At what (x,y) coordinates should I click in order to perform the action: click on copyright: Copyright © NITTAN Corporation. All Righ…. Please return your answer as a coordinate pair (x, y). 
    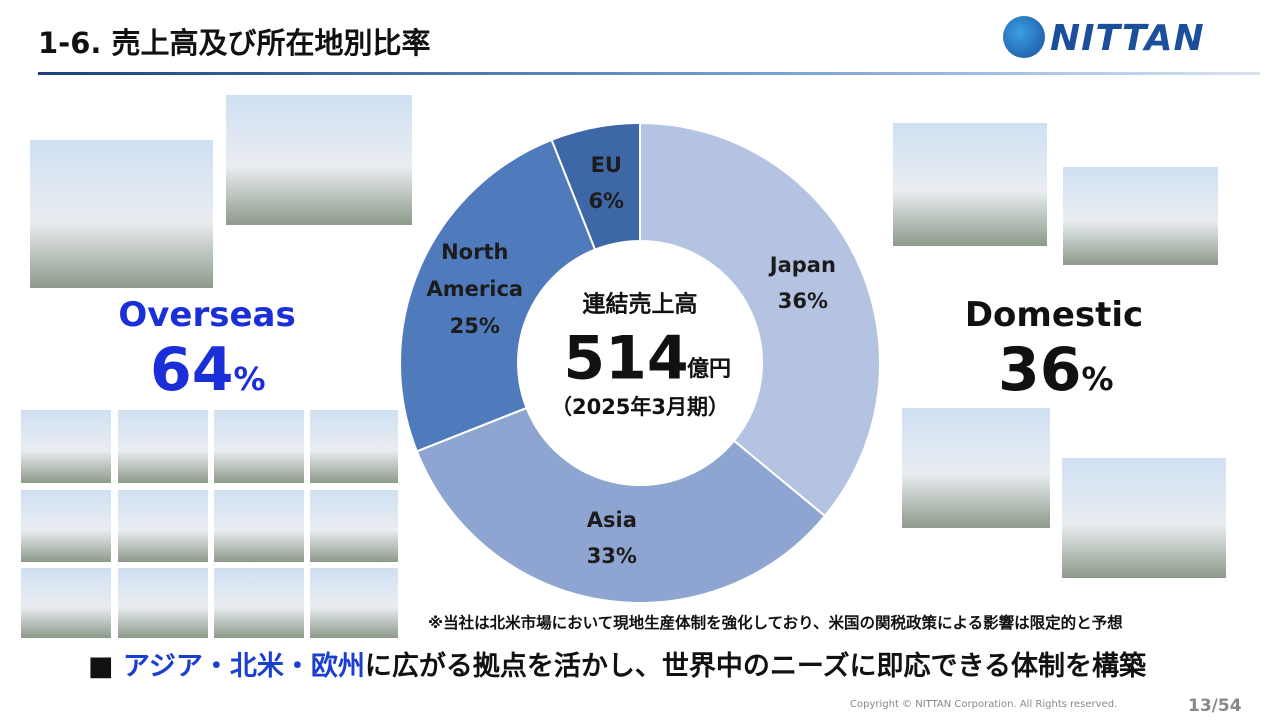
    Looking at the image, I should click on (984, 704).